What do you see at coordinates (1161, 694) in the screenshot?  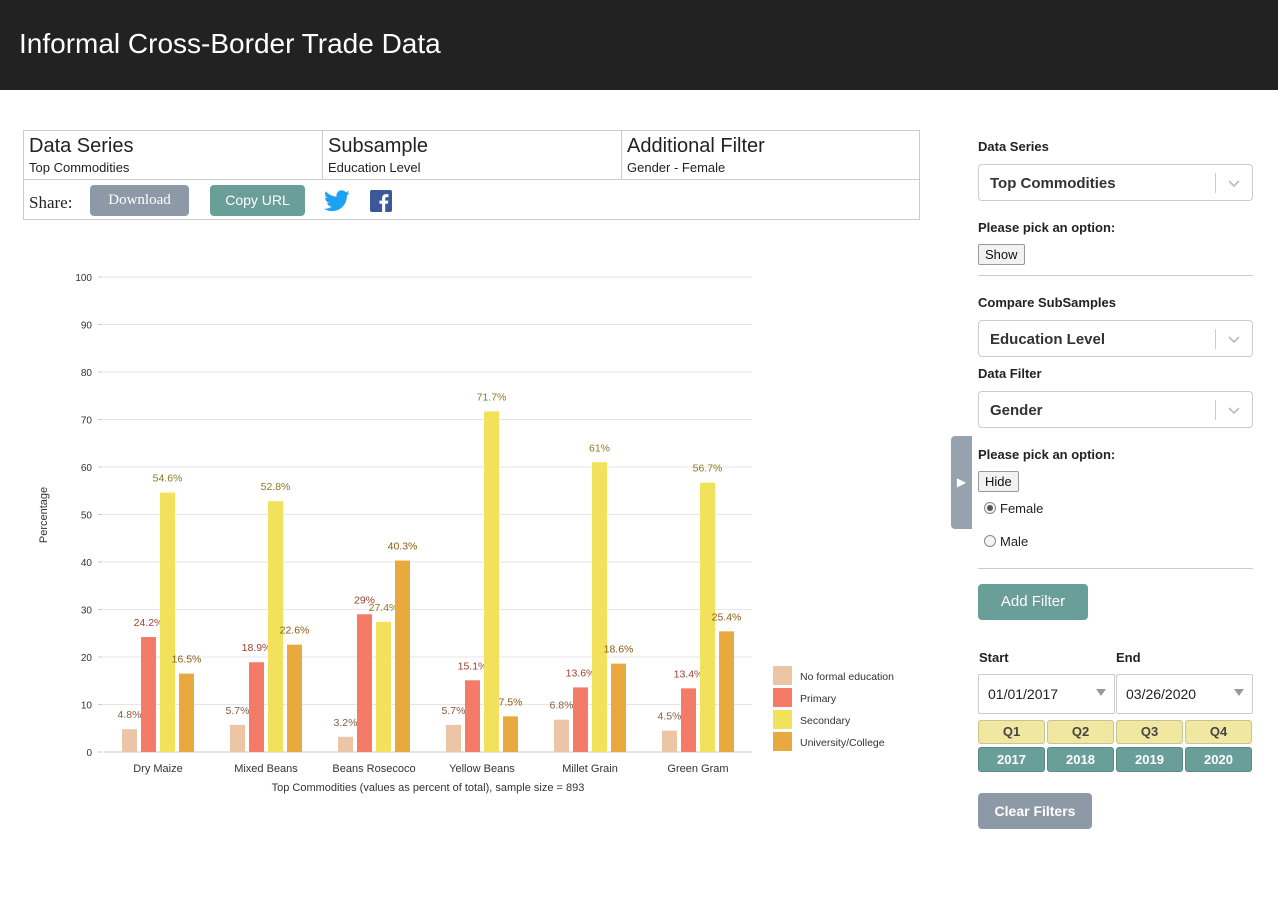 I see `date-value: 03/26/2020` at bounding box center [1161, 694].